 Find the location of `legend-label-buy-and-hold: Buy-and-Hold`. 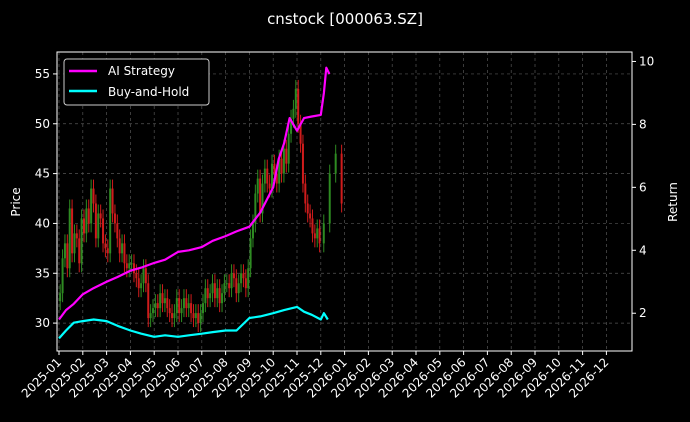

legend-label-buy-and-hold: Buy-and-Hold is located at coordinates (148, 92).